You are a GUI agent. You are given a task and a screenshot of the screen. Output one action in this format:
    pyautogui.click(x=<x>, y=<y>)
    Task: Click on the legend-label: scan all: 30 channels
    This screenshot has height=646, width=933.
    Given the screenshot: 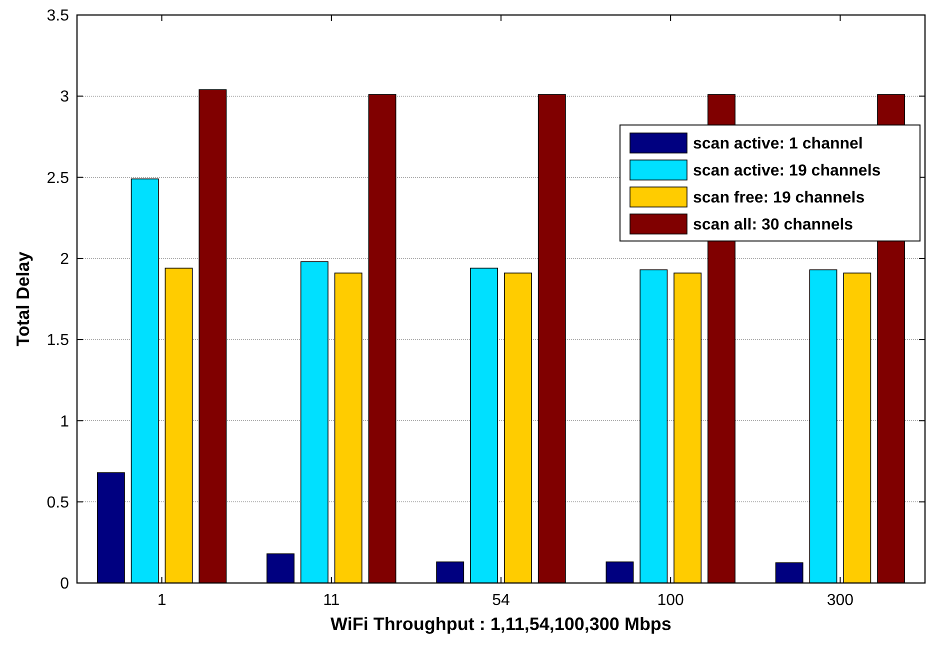 What is the action you would take?
    pyautogui.click(x=773, y=225)
    